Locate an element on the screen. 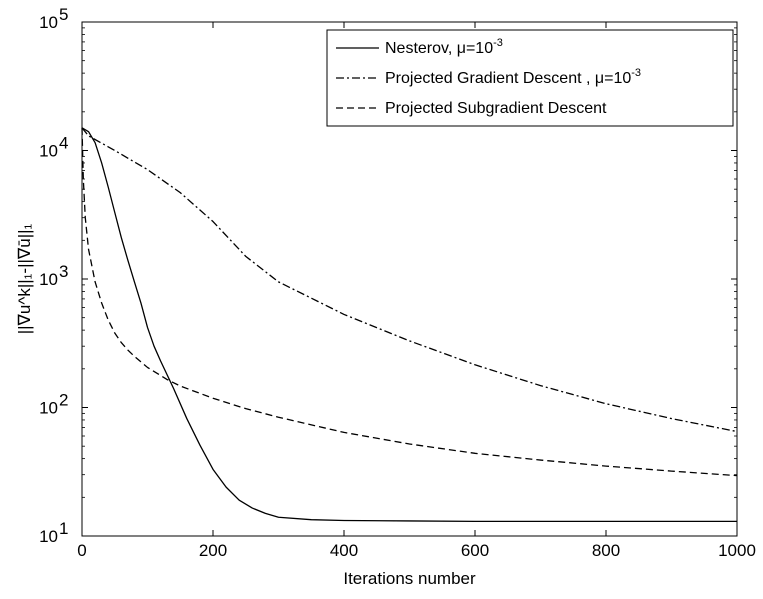 The width and height of the screenshot is (763, 599). x-tick-label: 200 is located at coordinates (213, 550).